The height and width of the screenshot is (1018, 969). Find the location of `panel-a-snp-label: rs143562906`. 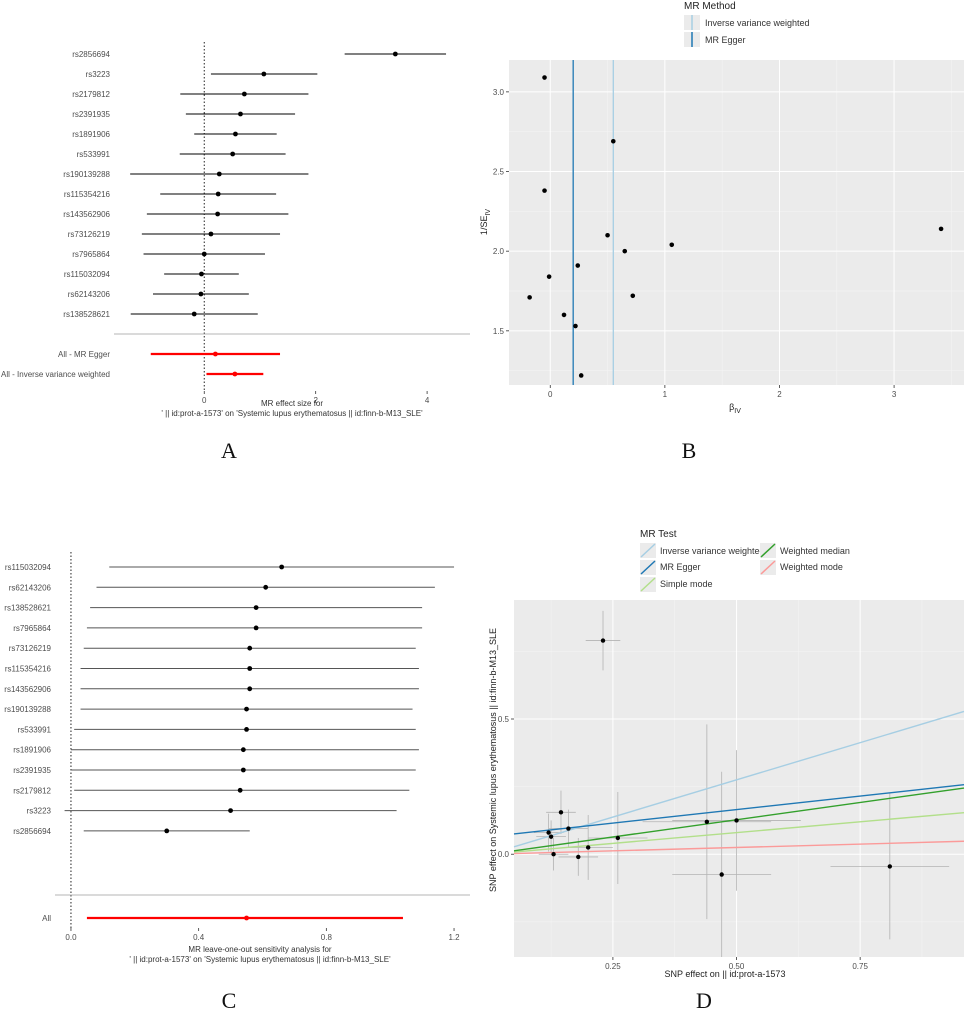

panel-a-snp-label: rs143562906 is located at coordinates (86, 214).